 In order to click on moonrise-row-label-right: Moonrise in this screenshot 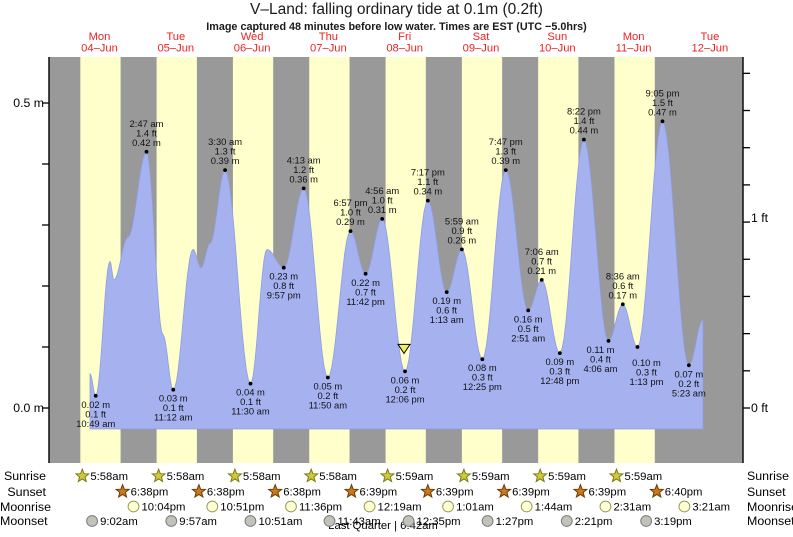, I will do `click(770, 507)`.